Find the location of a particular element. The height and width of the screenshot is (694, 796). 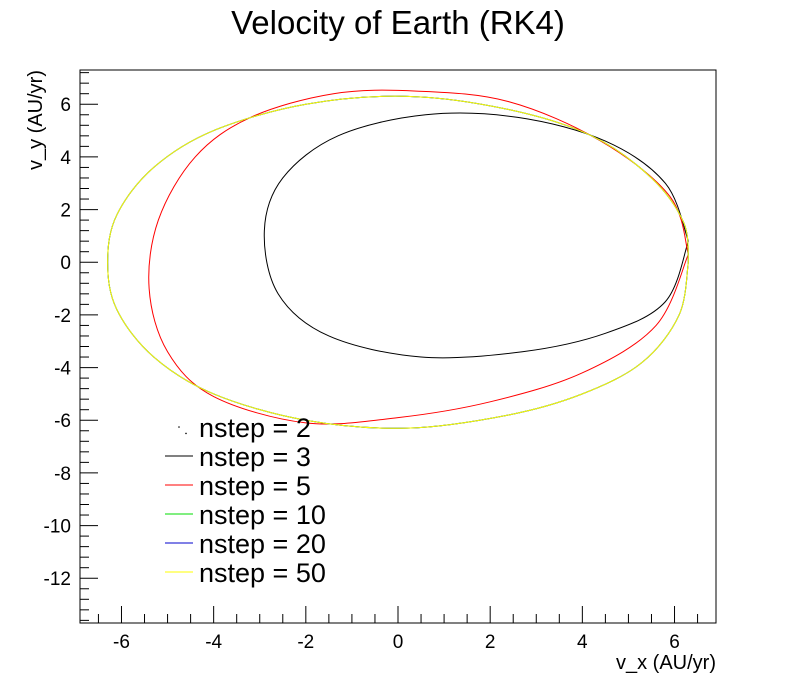

y-tick-label: -8 is located at coordinates (62, 474).